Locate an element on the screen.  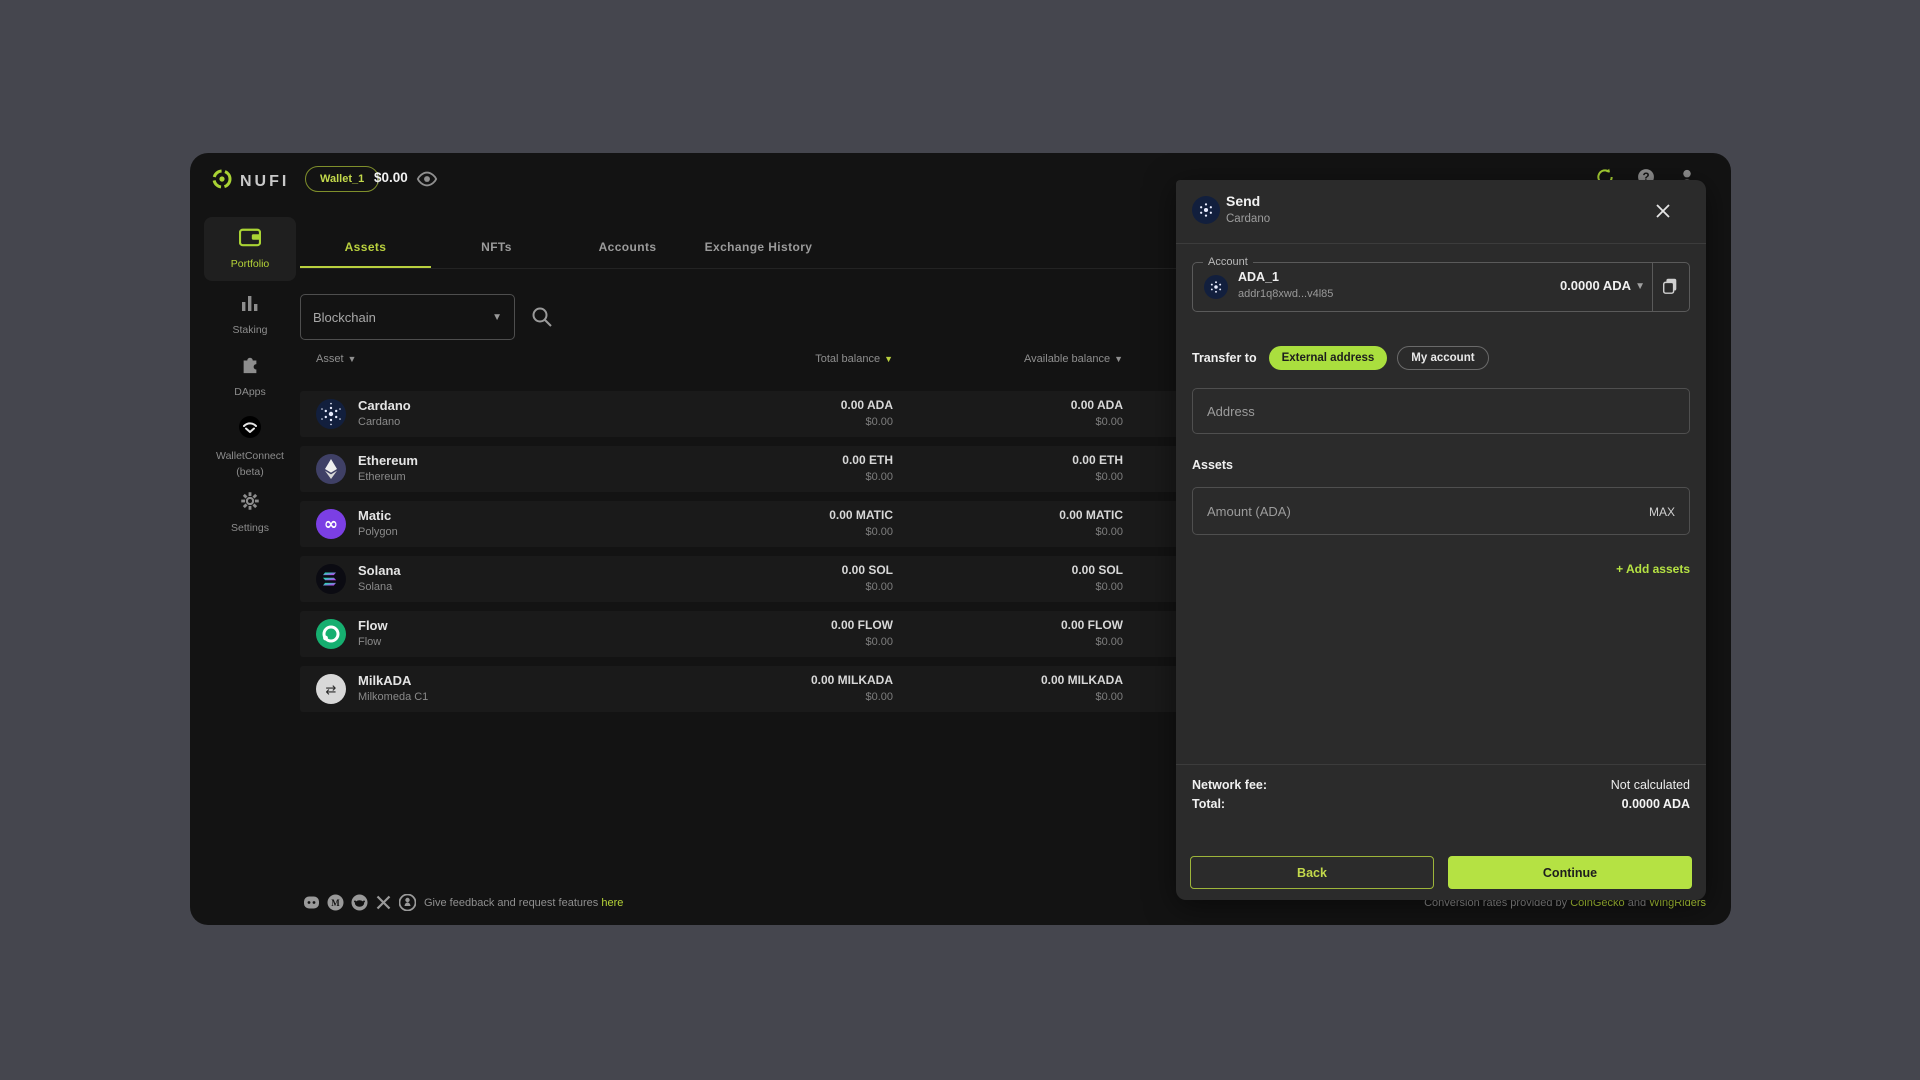
asset-name: Ethereum is located at coordinates (388, 460).